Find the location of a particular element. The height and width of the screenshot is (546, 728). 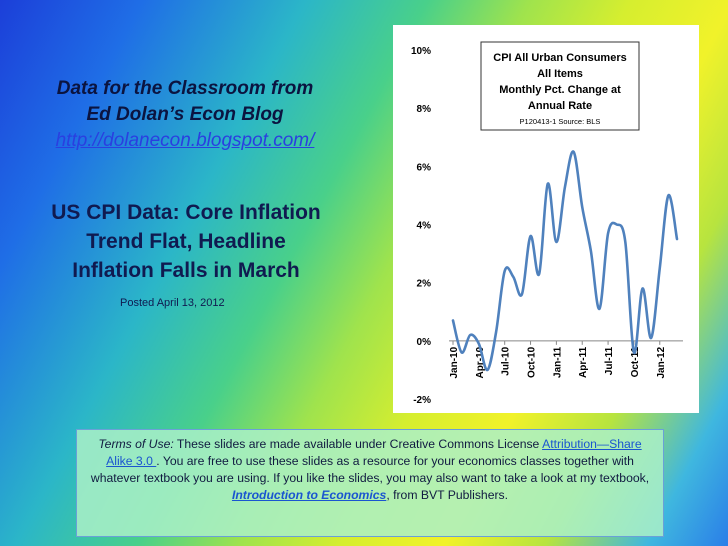

x-tick-label: Jan-11 is located at coordinates (557, 362).